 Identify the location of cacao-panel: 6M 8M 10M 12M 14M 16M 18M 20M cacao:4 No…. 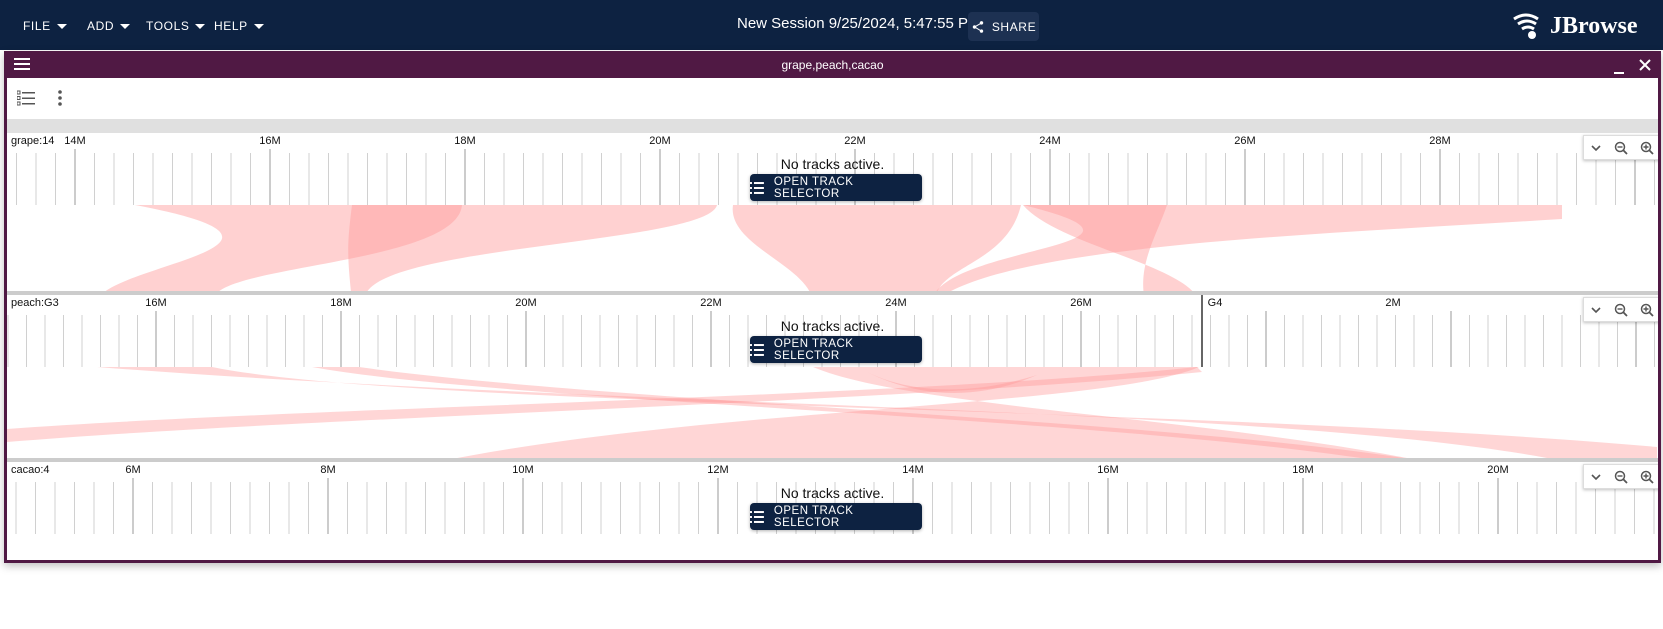
(832, 498).